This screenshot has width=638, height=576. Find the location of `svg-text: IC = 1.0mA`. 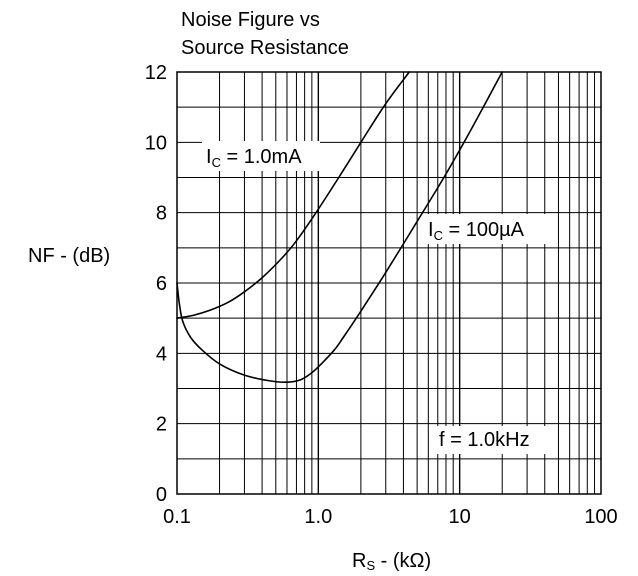

svg-text: IC = 1.0mA is located at coordinates (254, 158).